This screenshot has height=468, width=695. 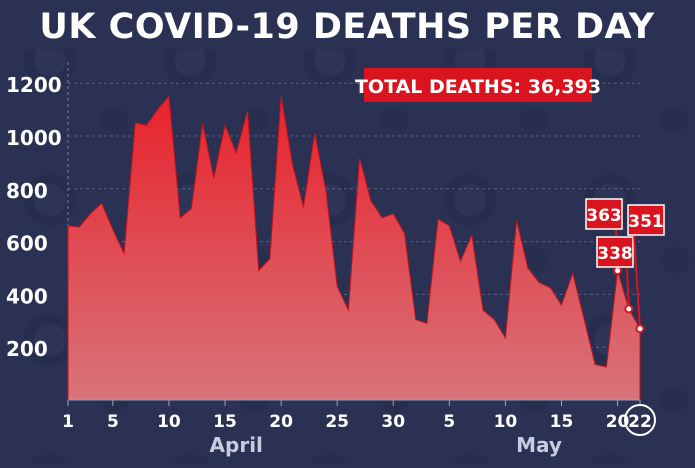 What do you see at coordinates (236, 445) in the screenshot?
I see `month-label: April` at bounding box center [236, 445].